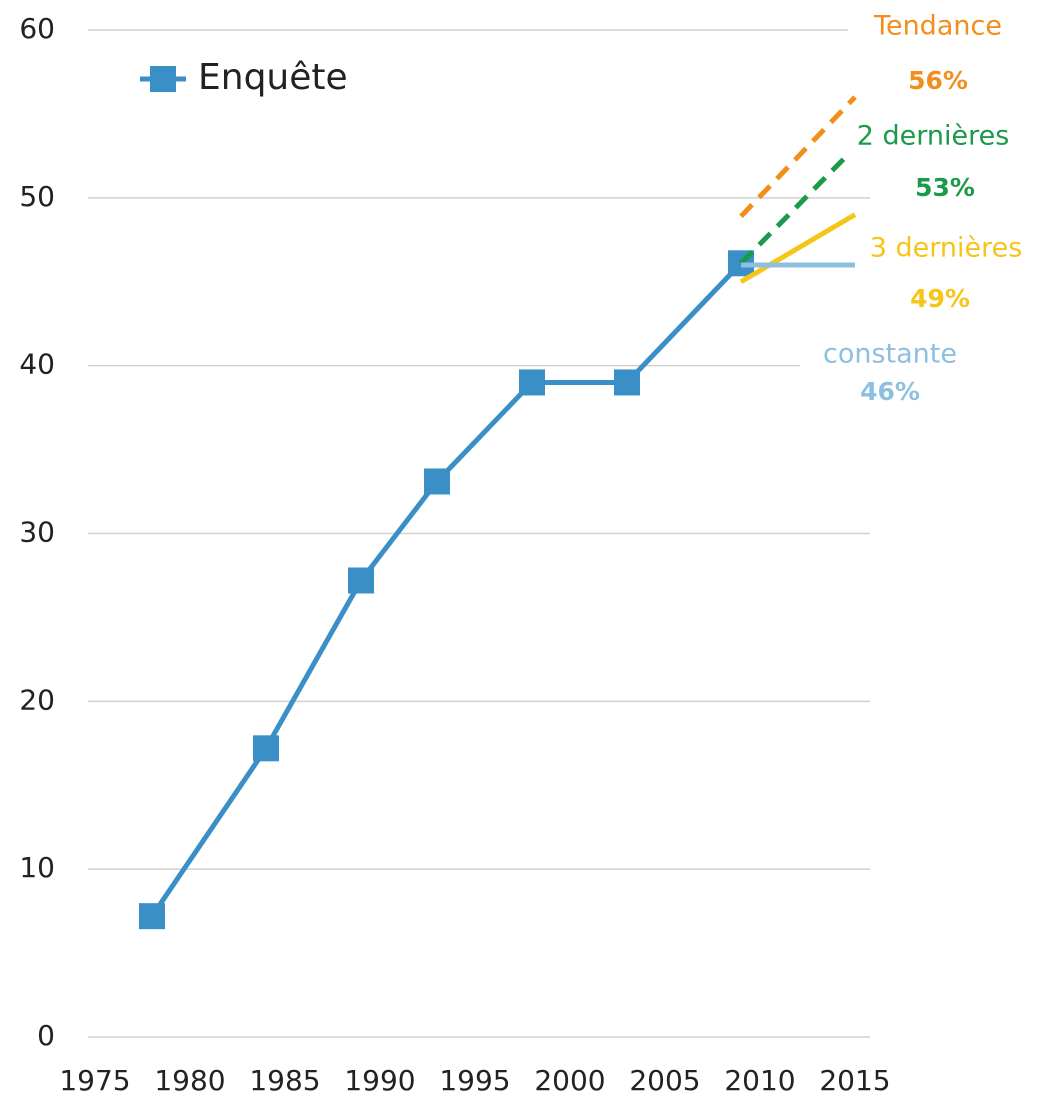 This screenshot has width=1042, height=1102. What do you see at coordinates (284, 1080) in the screenshot?
I see `x-tick-label: 1985` at bounding box center [284, 1080].